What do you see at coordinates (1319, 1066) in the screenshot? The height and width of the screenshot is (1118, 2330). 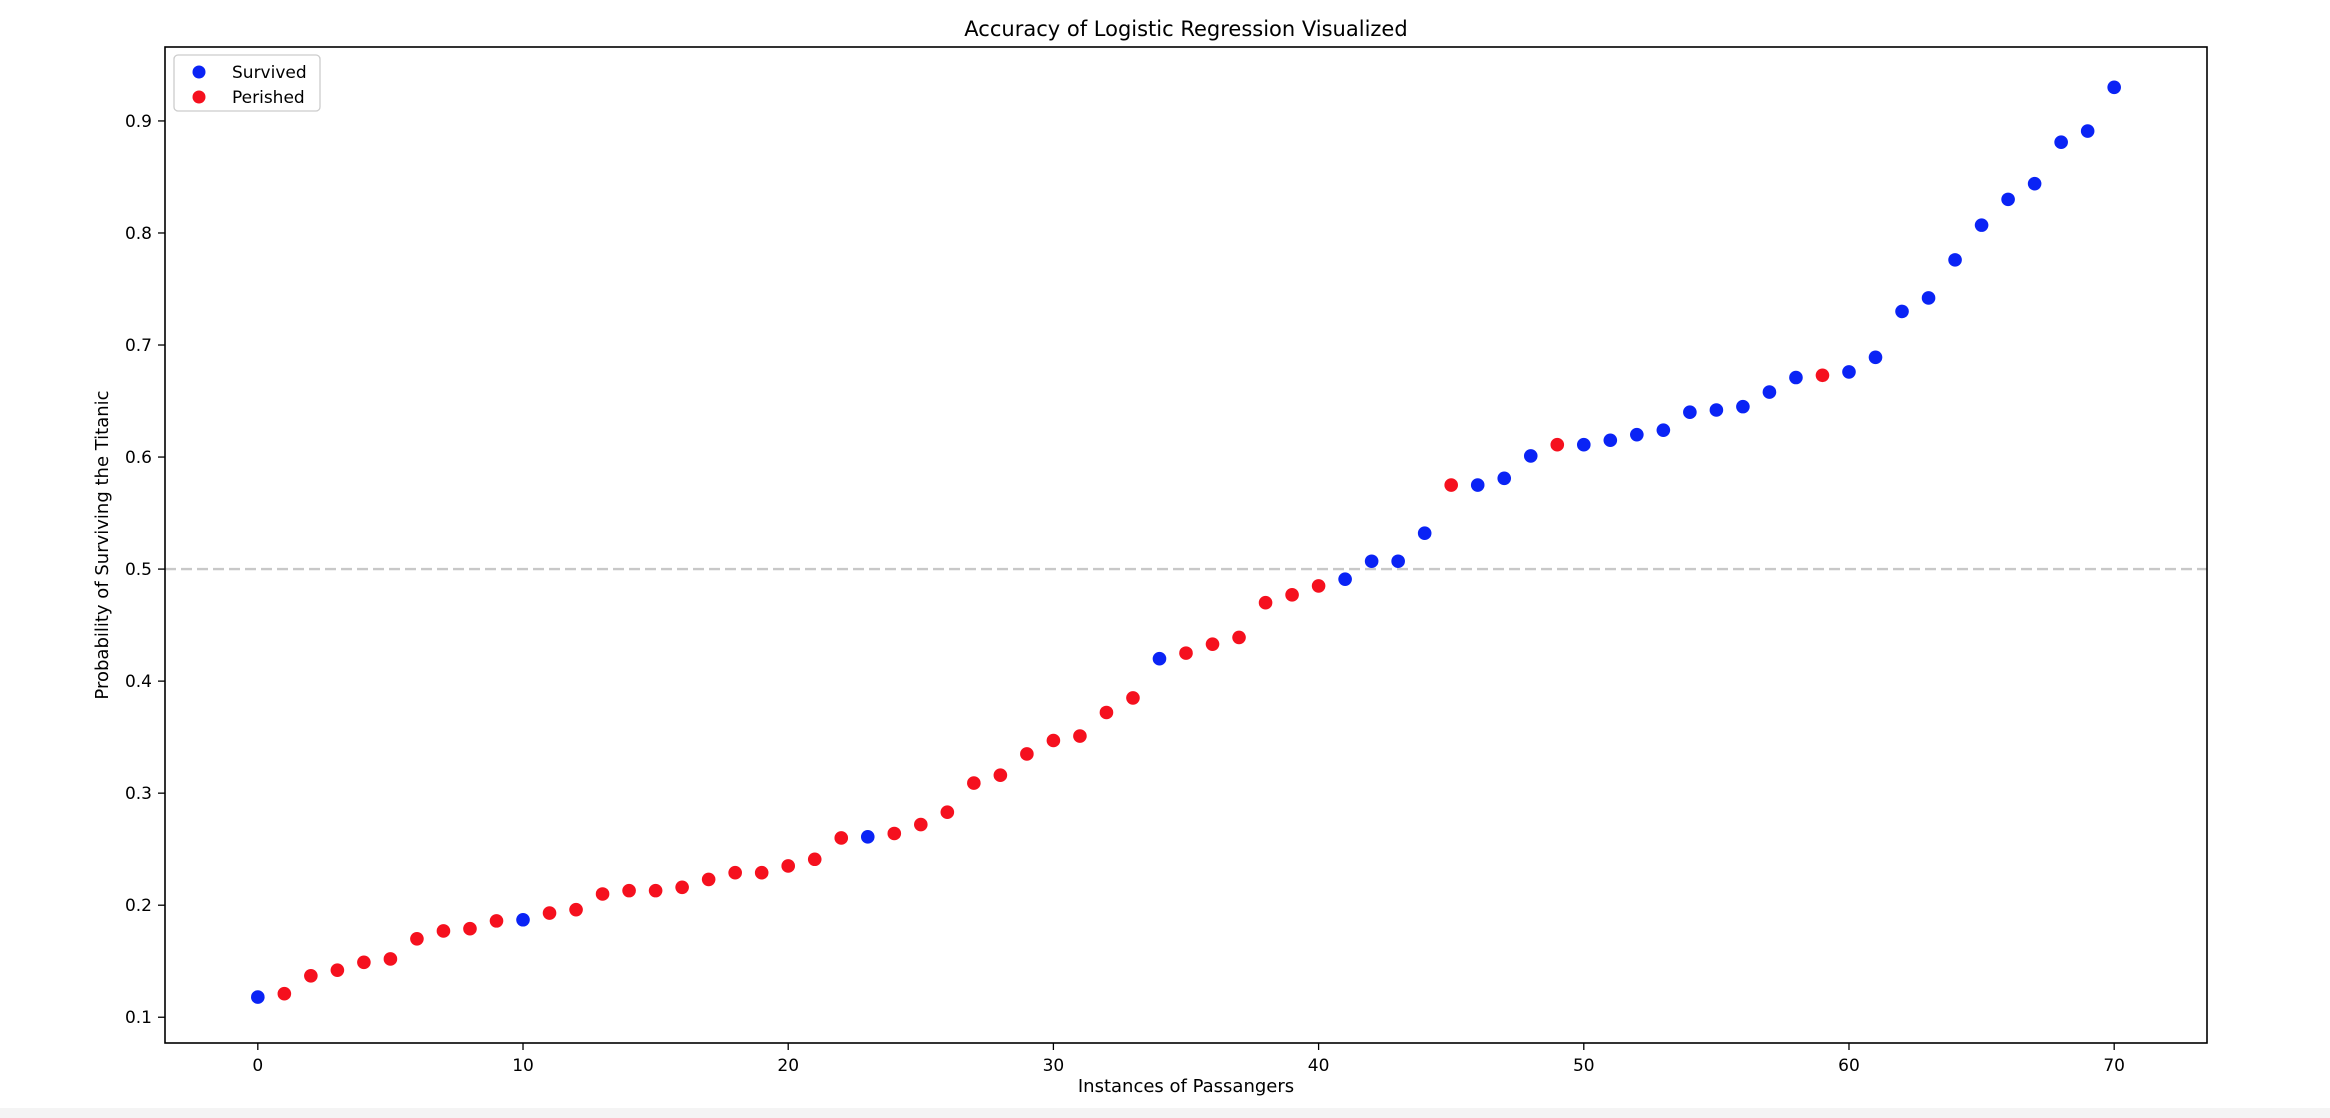 I see `x-tick-label: 40` at bounding box center [1319, 1066].